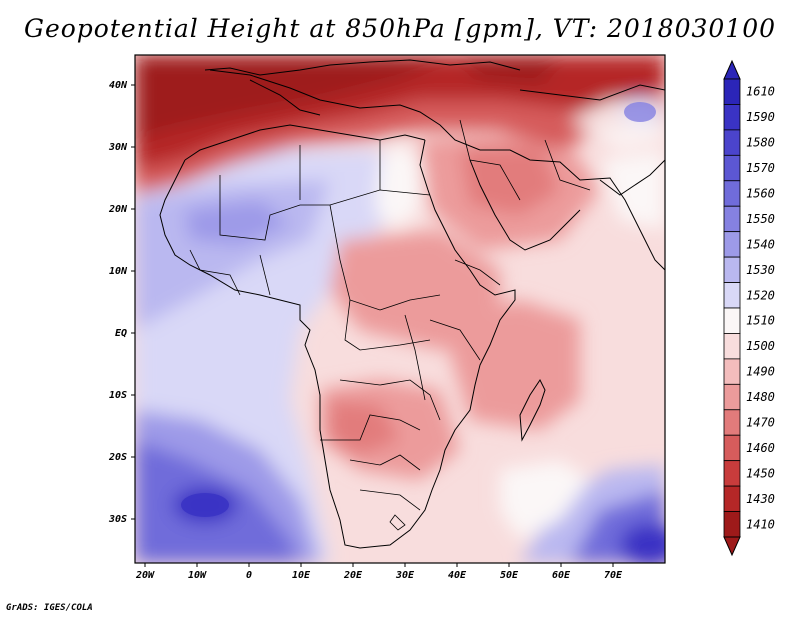 This screenshot has width=800, height=618. What do you see at coordinates (732, 69) in the screenshot?
I see `colorbar-max-arrow` at bounding box center [732, 69].